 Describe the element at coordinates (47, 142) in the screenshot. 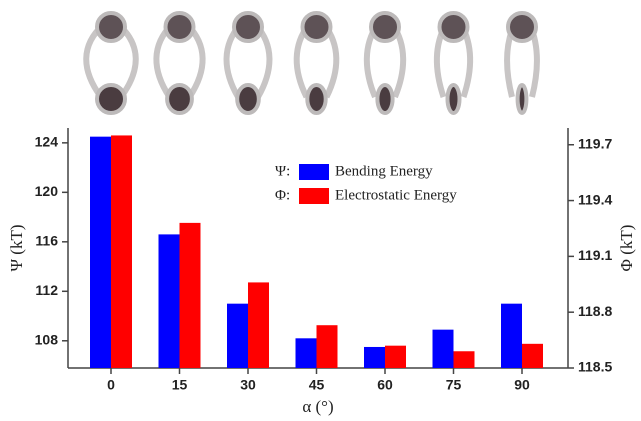

I see `y-tick-label: 124` at that location.